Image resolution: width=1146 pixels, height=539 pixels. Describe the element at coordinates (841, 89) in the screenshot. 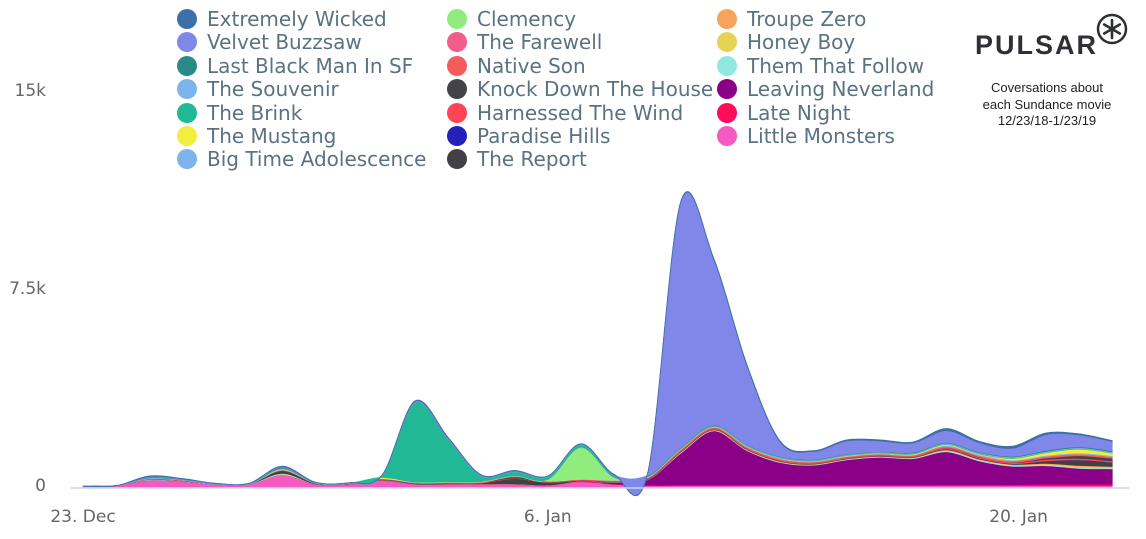

I see `legend-label: Leaving Neverland` at that location.